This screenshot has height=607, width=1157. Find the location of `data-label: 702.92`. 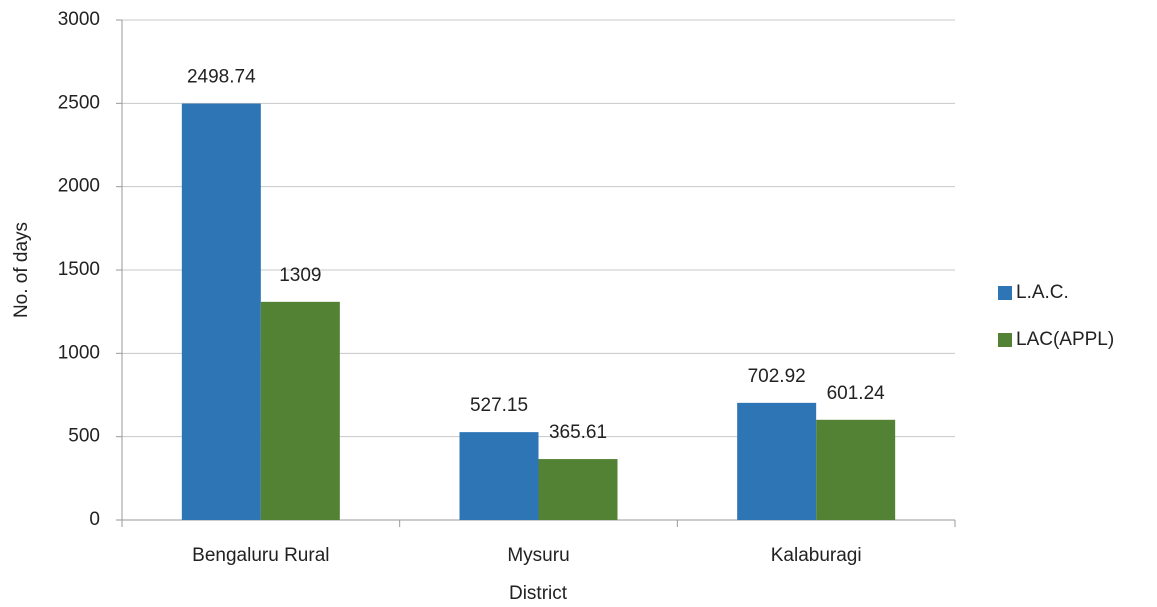

data-label: 702.92 is located at coordinates (777, 376).